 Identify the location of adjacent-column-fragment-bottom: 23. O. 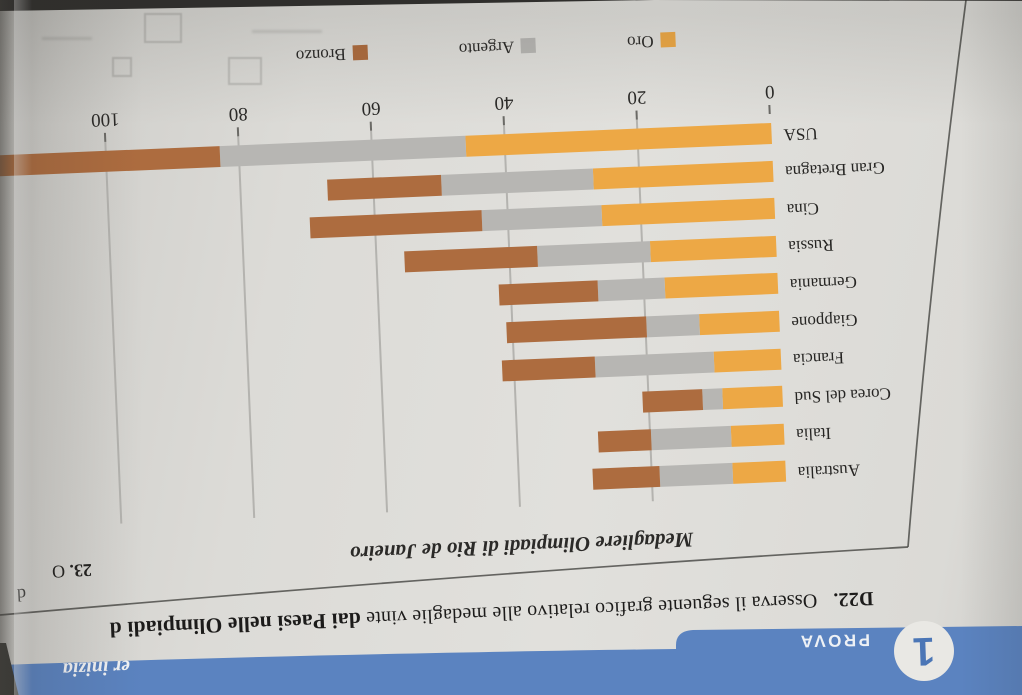
(72, 571).